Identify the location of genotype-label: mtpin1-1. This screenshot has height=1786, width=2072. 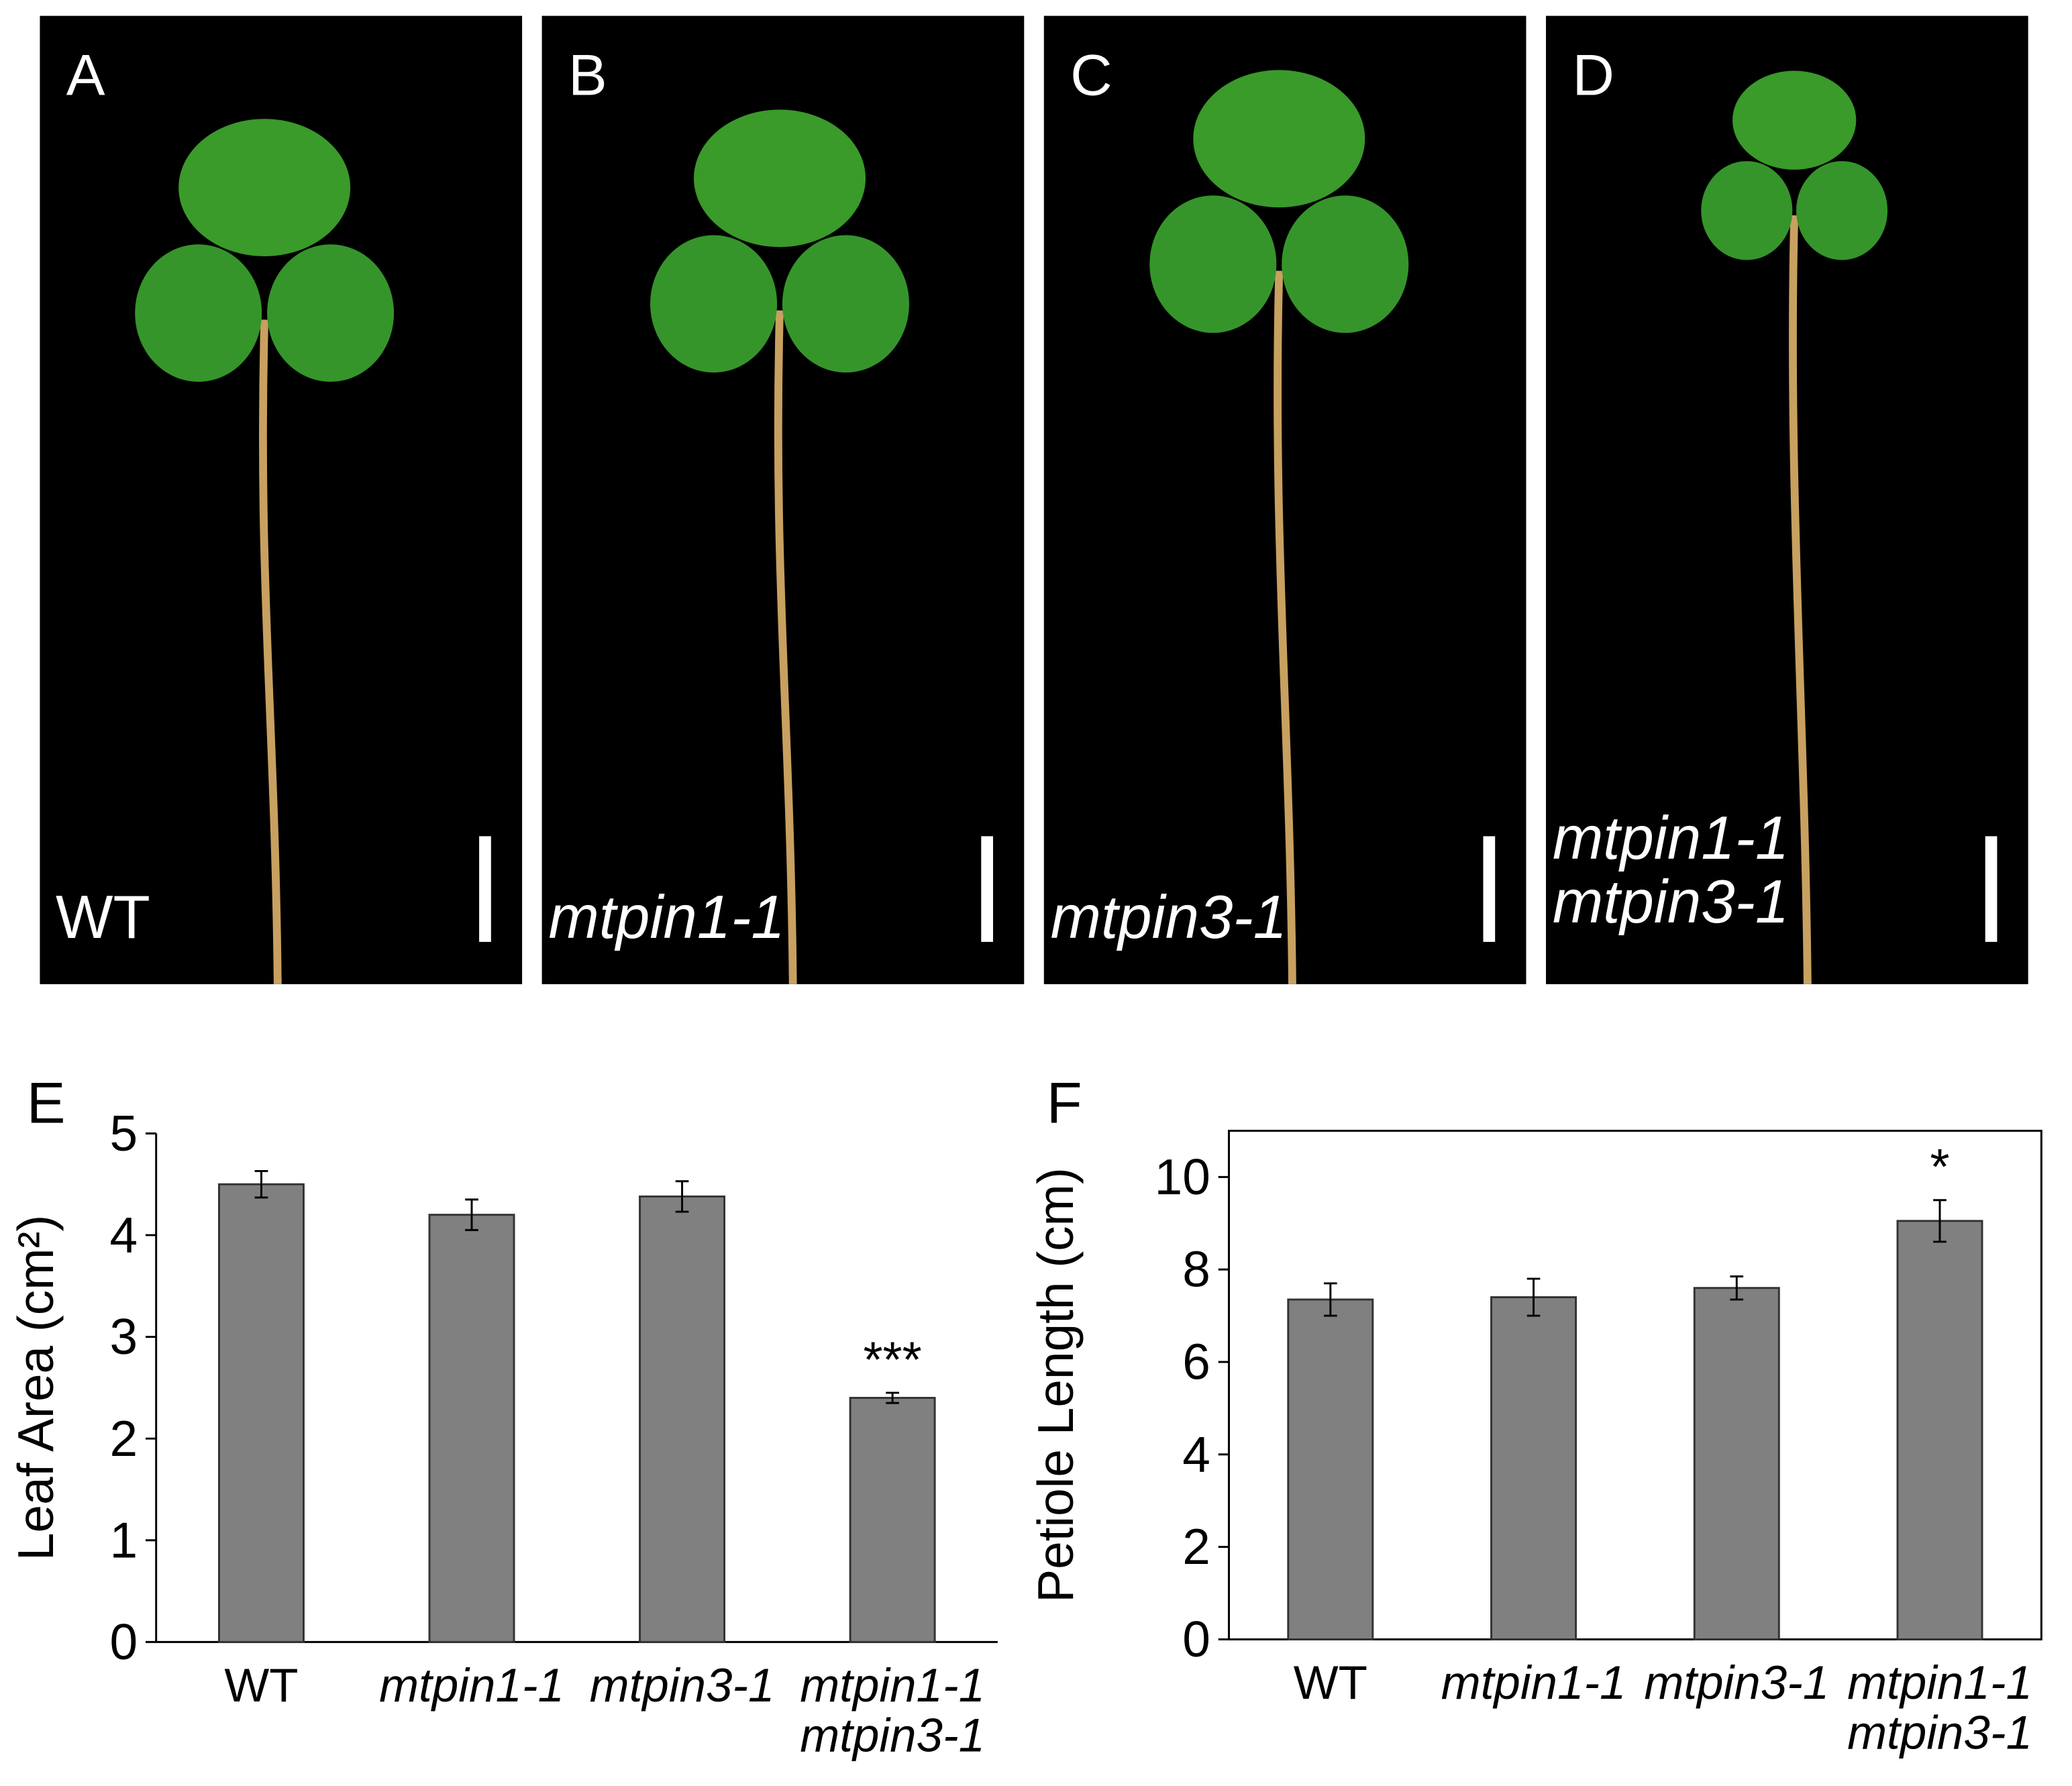
(666, 917).